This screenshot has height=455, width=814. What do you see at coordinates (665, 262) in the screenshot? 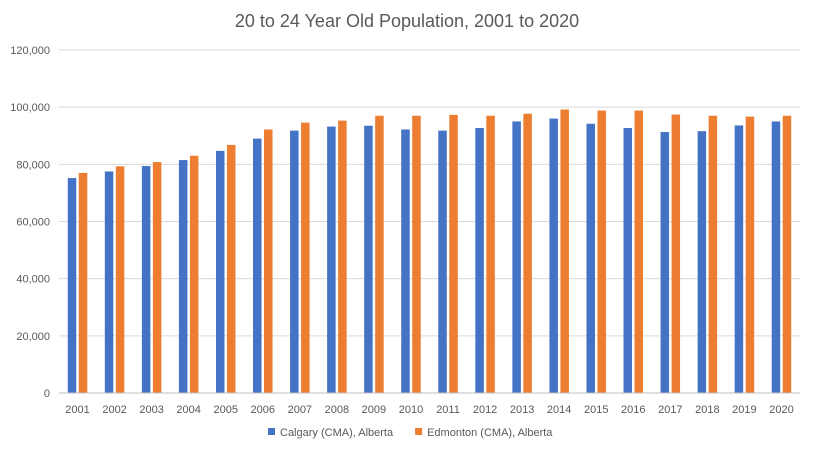
I see `bar-calgary-2017` at bounding box center [665, 262].